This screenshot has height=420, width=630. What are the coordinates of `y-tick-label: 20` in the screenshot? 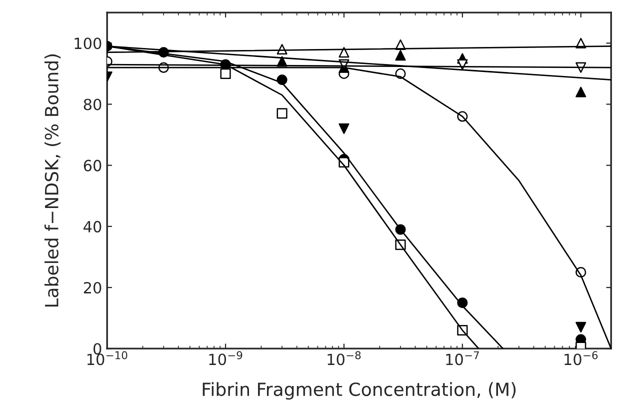 It's located at (93, 288).